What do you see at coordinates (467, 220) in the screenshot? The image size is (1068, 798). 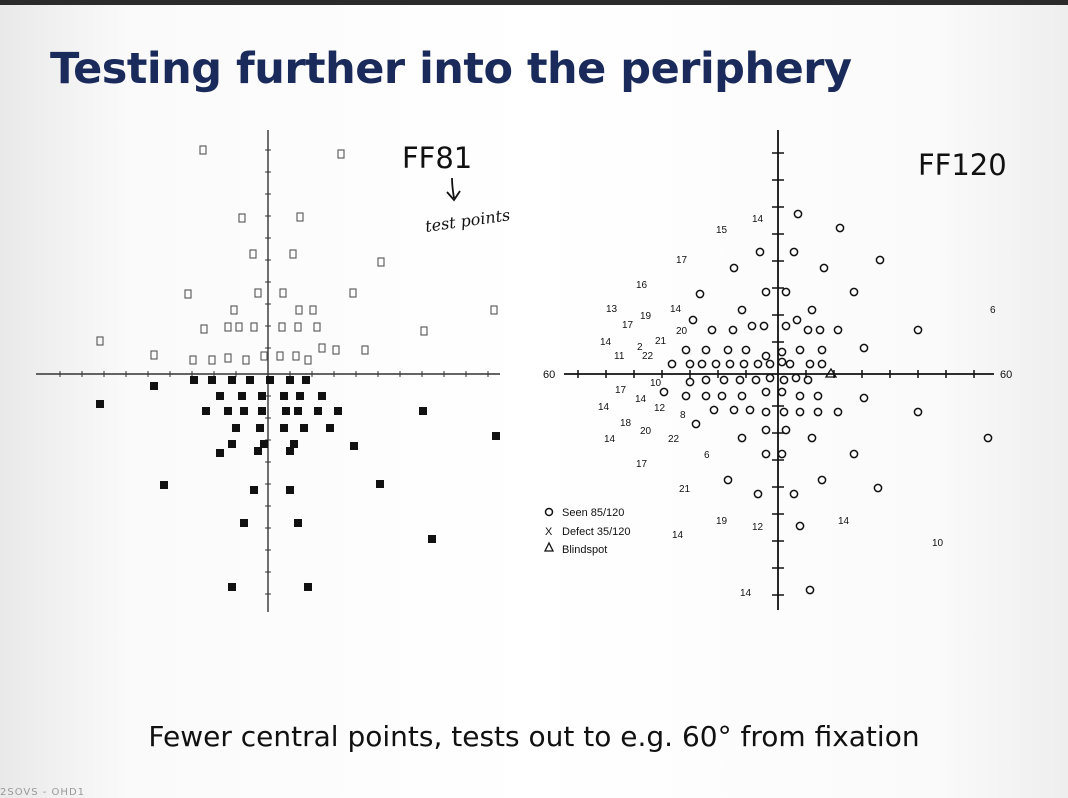 I see `ff81-annotation: test points` at bounding box center [467, 220].